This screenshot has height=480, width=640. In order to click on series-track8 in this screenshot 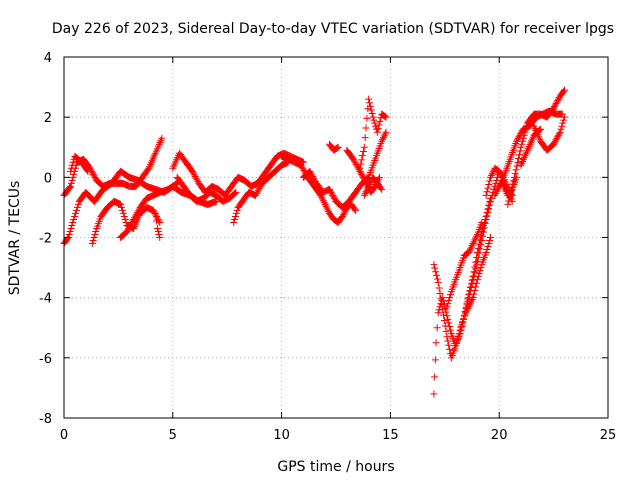, I will do `click(206, 189)`.